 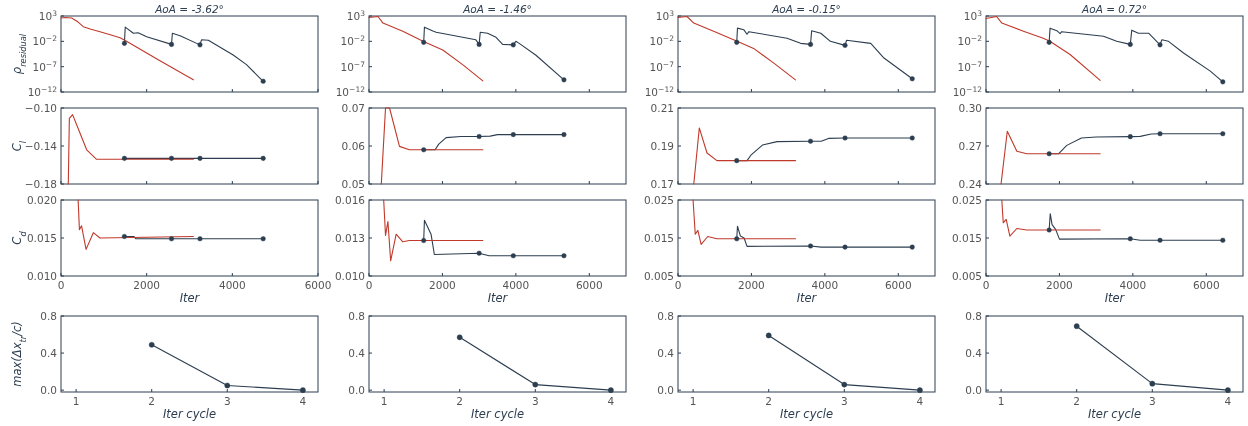 I want to click on y-tick-label: 10$^{−7}$, so click(x=970, y=66).